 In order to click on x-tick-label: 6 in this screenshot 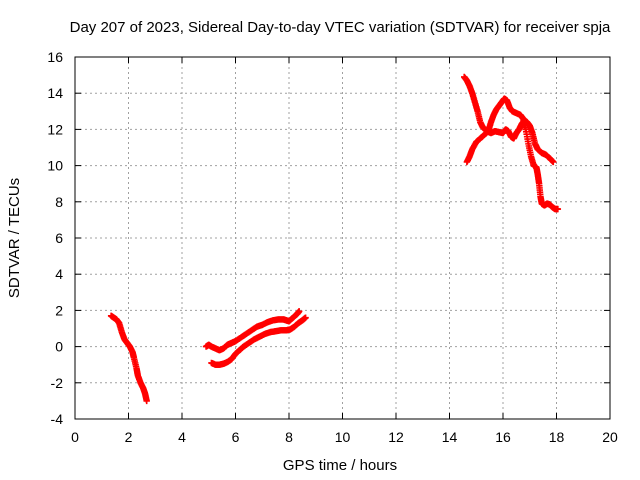, I will do `click(236, 437)`.